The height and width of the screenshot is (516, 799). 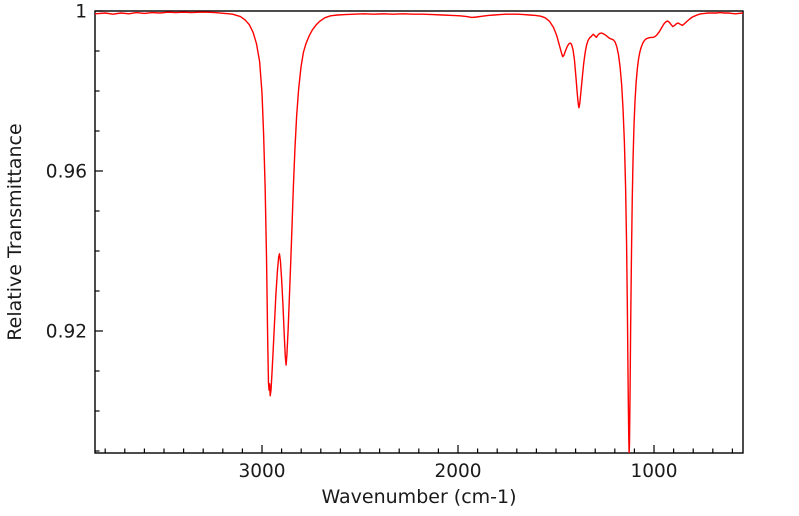 I want to click on y-axis-title: Relative Transmittance, so click(x=15, y=231).